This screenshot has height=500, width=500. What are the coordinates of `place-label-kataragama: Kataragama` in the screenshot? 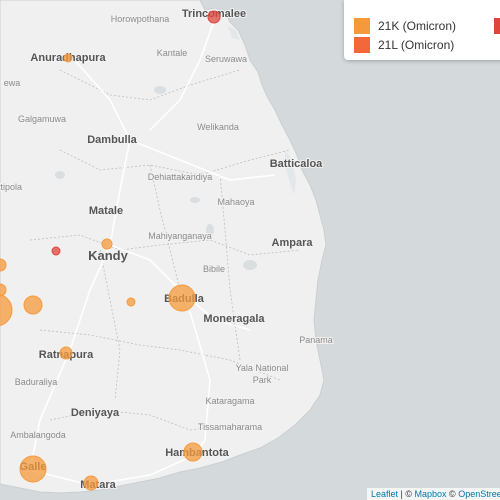 It's located at (229, 401).